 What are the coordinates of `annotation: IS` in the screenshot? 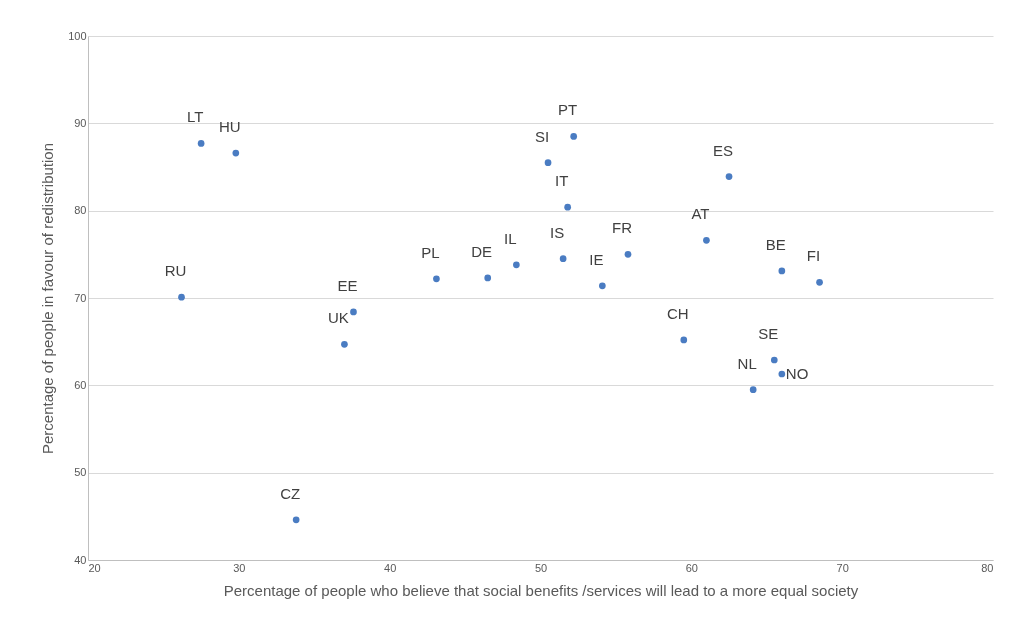 It's located at (557, 232).